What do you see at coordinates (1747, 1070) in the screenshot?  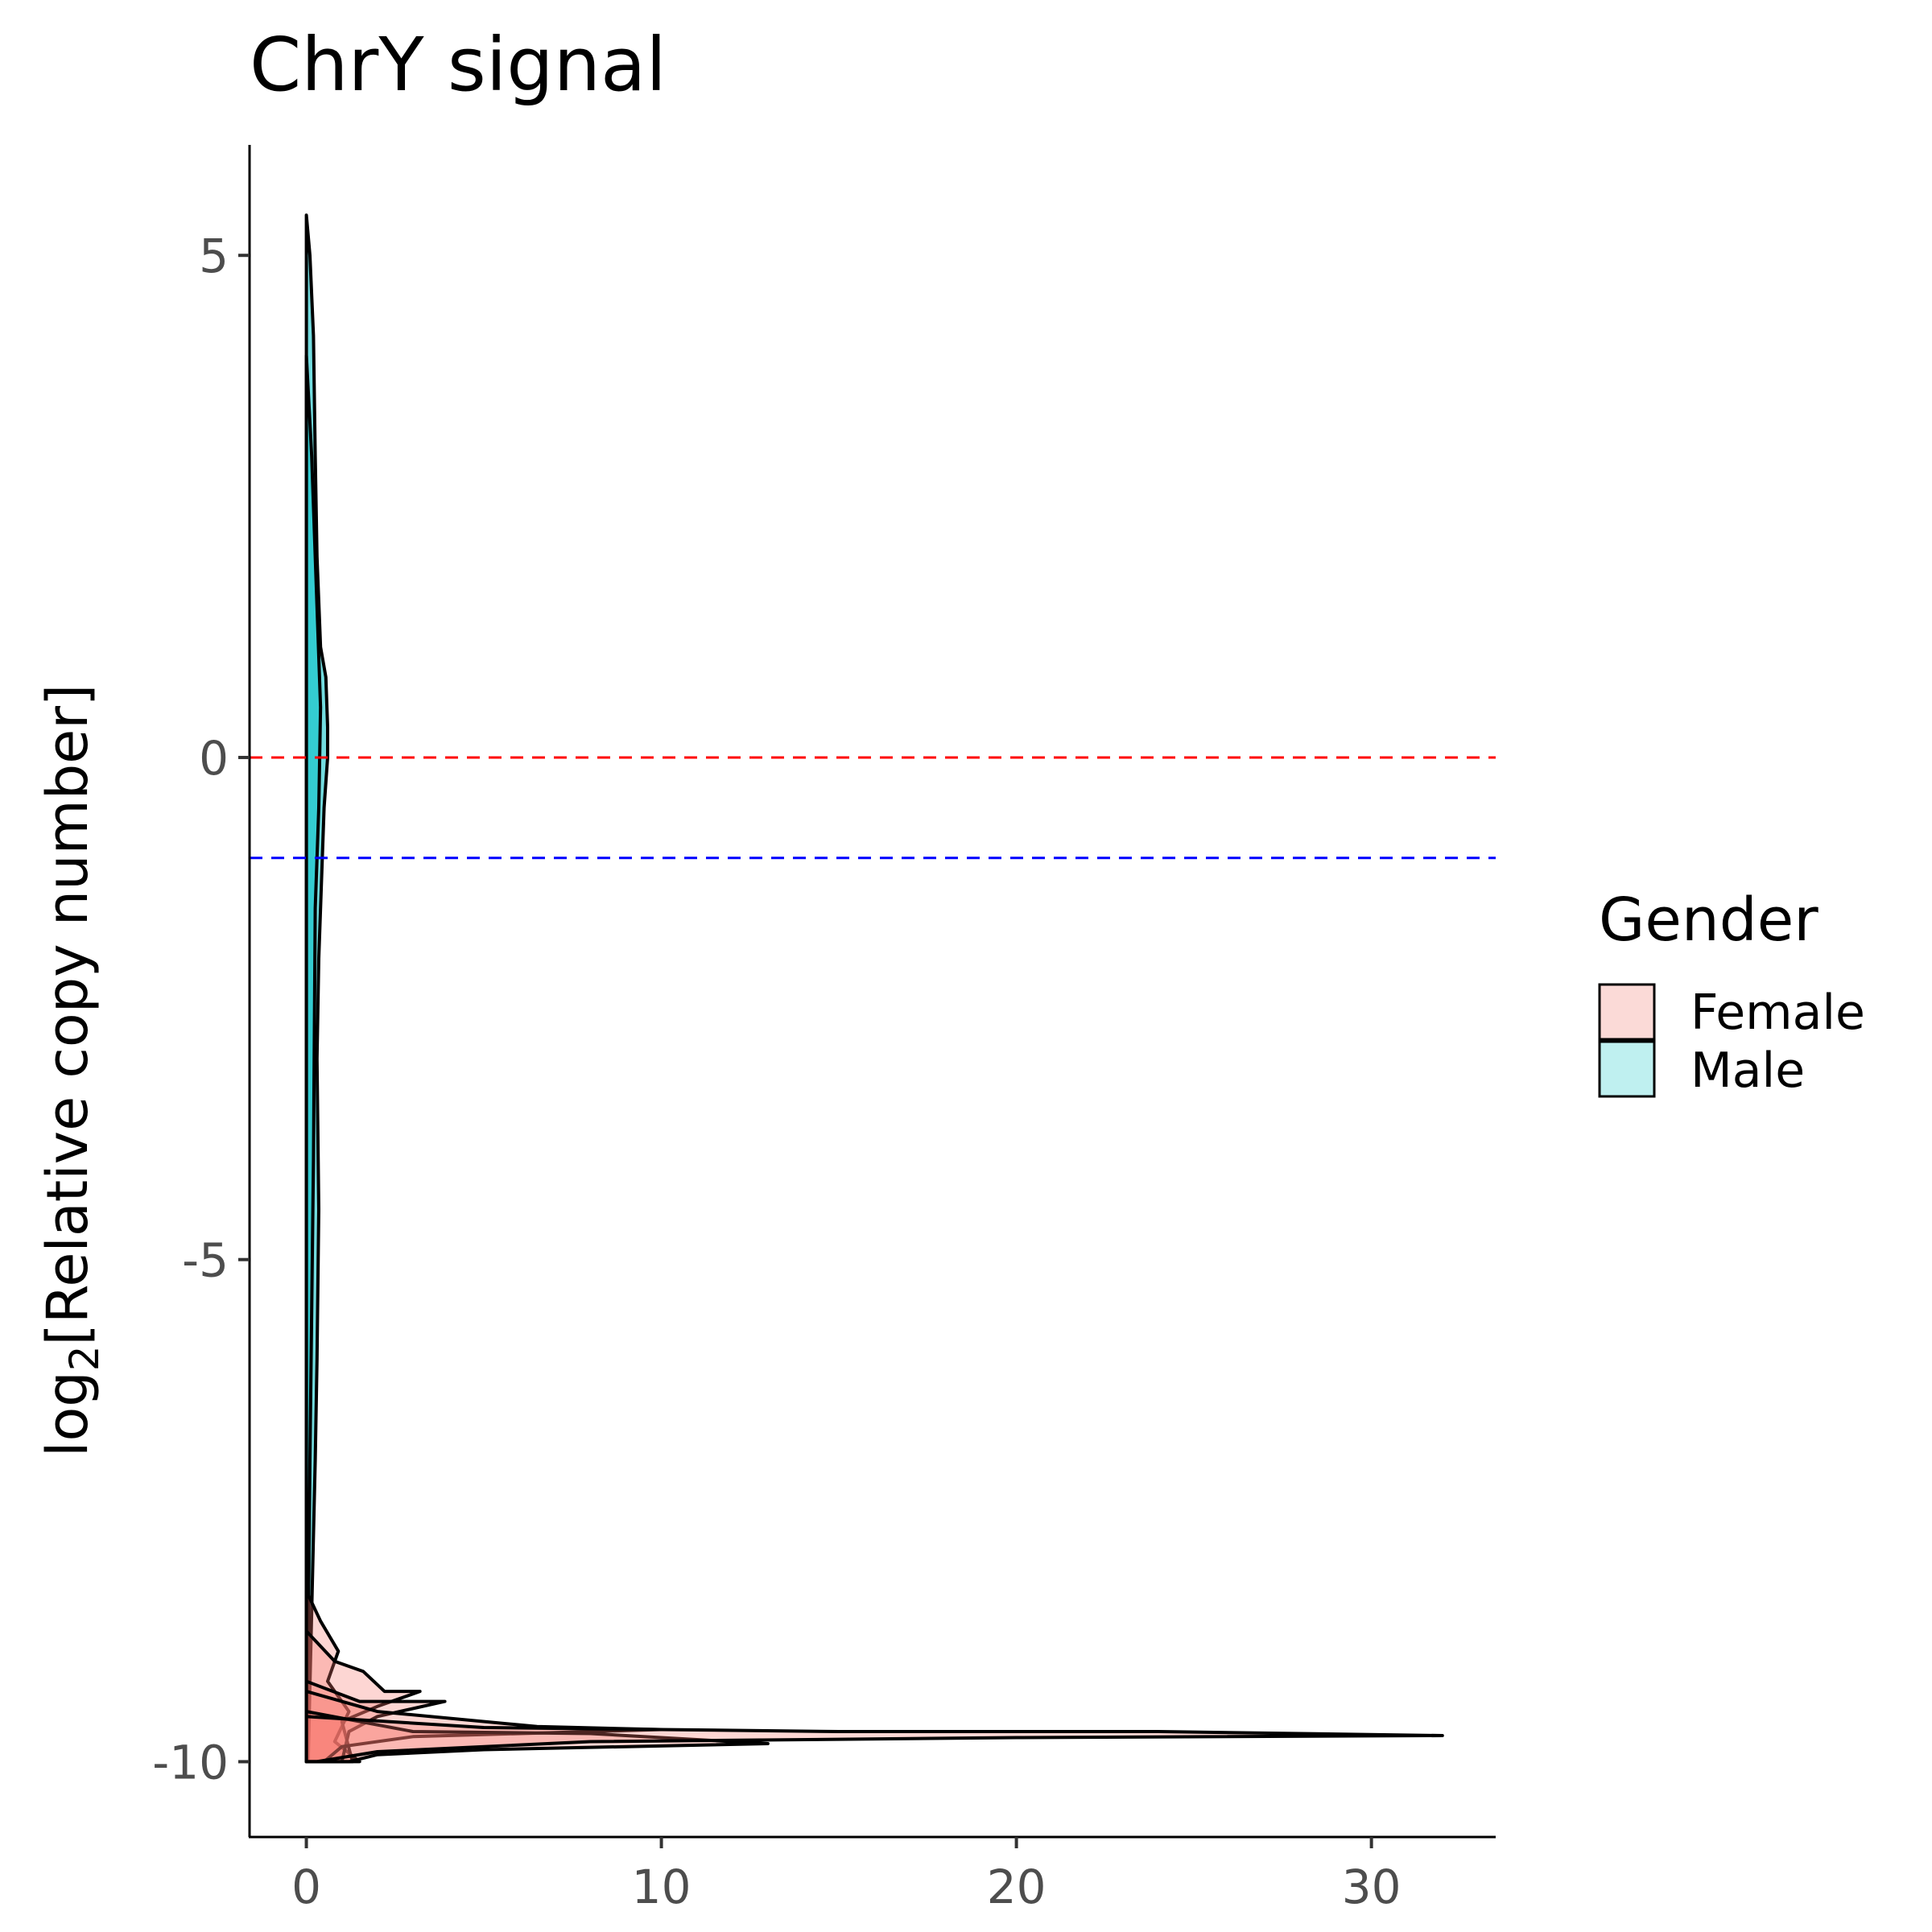 I see `legend-label-male: Male` at bounding box center [1747, 1070].